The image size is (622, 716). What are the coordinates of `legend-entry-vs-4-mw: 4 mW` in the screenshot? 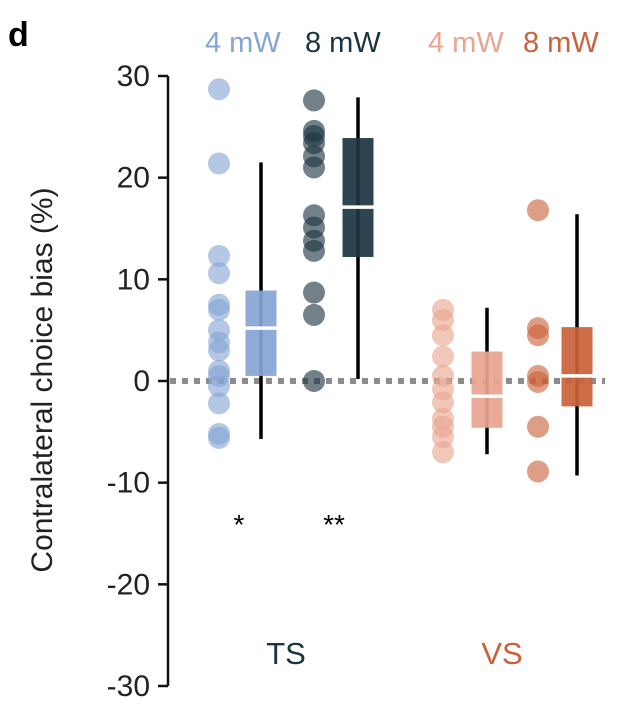 It's located at (466, 43).